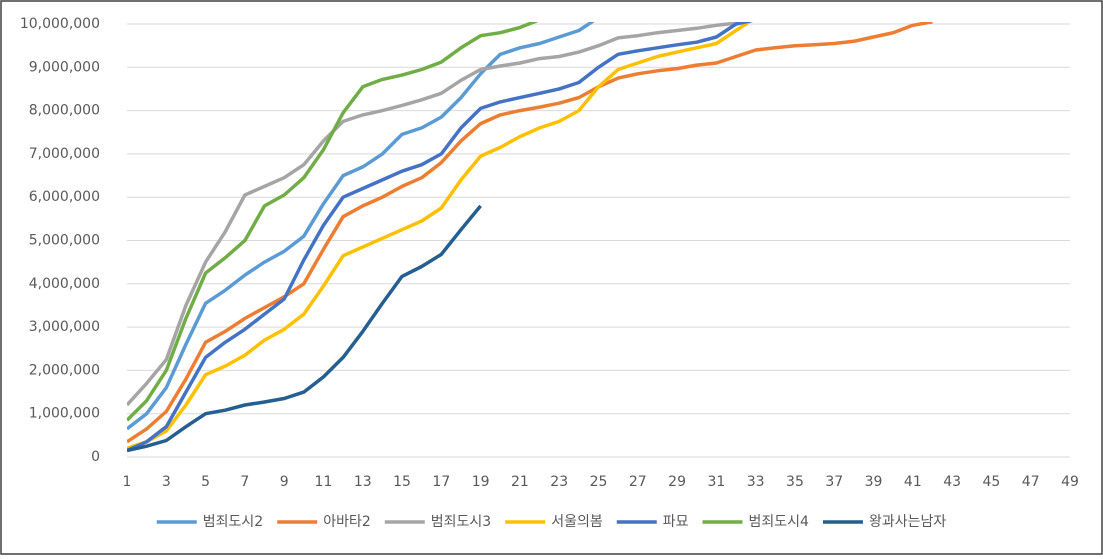 This screenshot has width=1103, height=559. What do you see at coordinates (64, 370) in the screenshot?
I see `y-tick-label: 2,000,000` at bounding box center [64, 370].